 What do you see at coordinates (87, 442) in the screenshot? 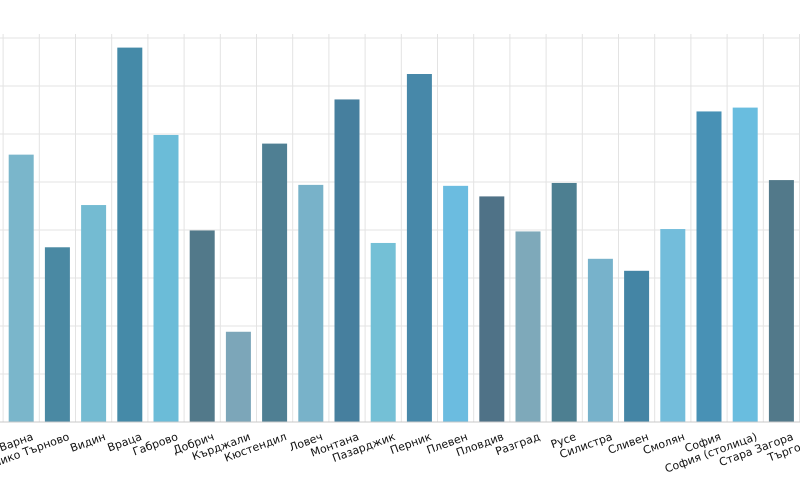
I see `x-tick-label: Видин` at bounding box center [87, 442].